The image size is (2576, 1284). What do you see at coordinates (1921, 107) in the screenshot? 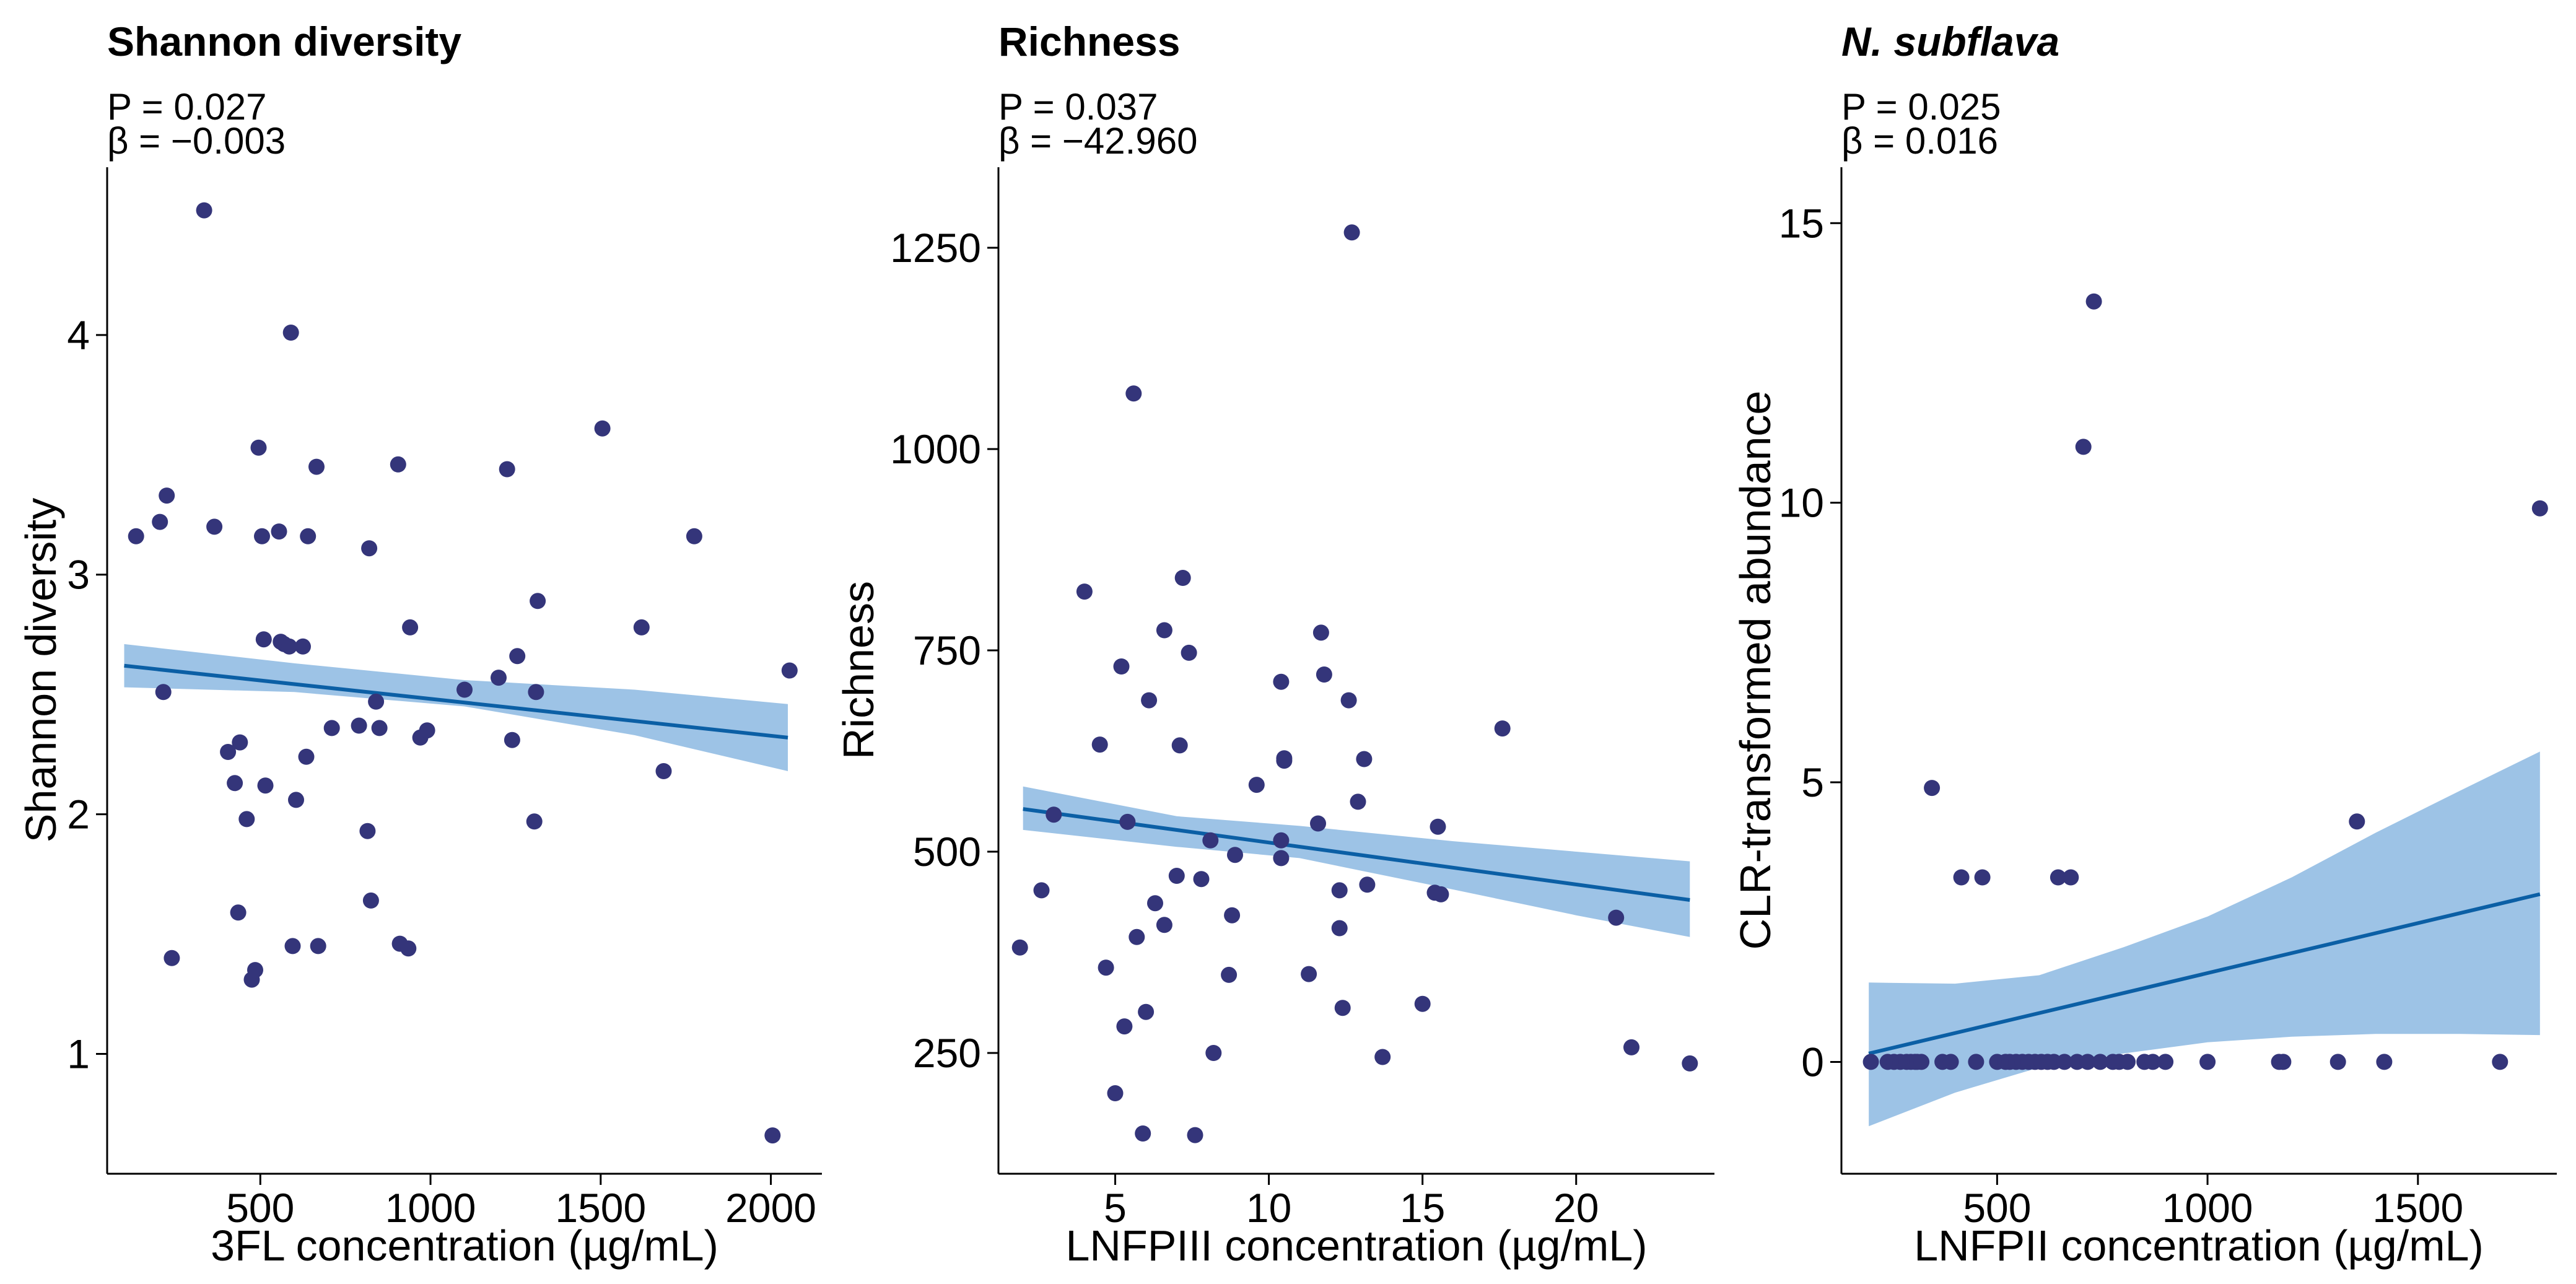
I see `p-value-label: P = 0.025` at bounding box center [1921, 107].